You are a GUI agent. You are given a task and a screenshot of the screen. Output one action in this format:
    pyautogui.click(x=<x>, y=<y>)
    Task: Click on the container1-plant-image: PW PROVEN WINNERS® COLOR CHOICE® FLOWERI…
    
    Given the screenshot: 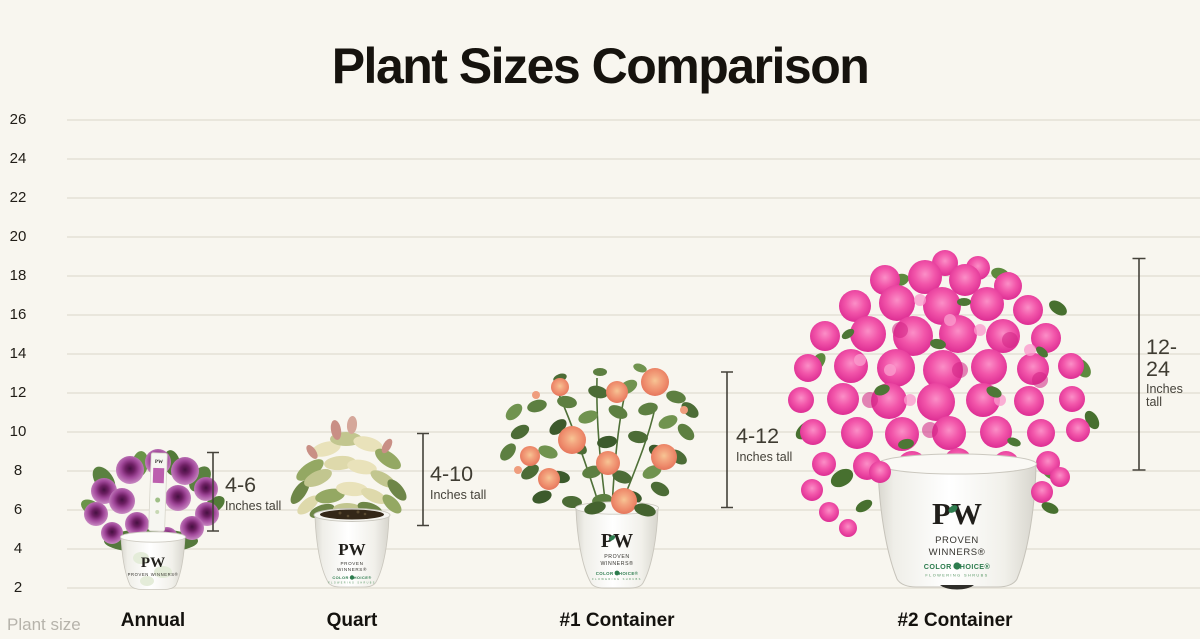 What is the action you would take?
    pyautogui.click(x=599, y=476)
    